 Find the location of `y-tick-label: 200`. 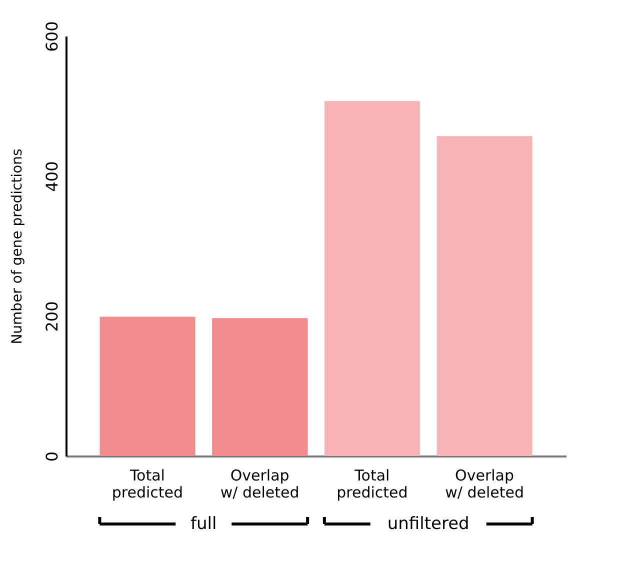

y-tick-label: 200 is located at coordinates (52, 316).